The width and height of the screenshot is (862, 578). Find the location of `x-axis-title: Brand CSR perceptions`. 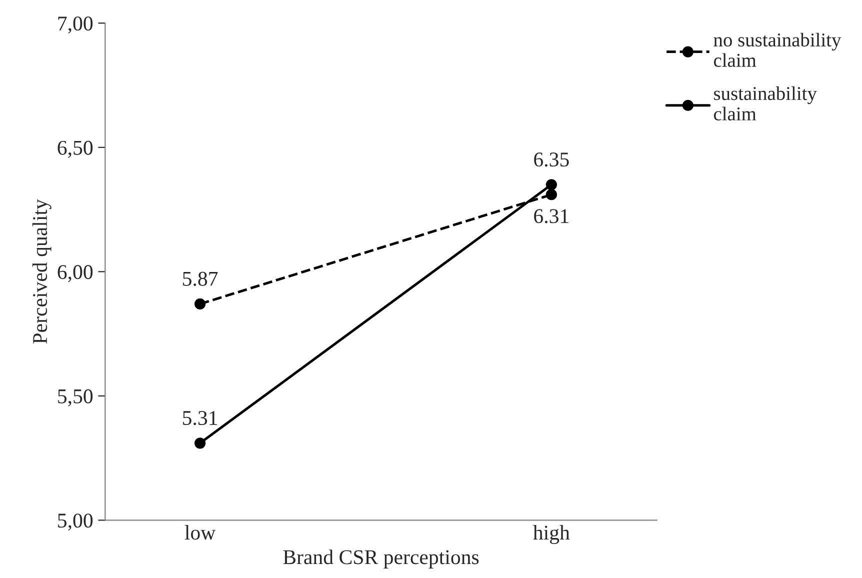

x-axis-title: Brand CSR perceptions is located at coordinates (381, 559).